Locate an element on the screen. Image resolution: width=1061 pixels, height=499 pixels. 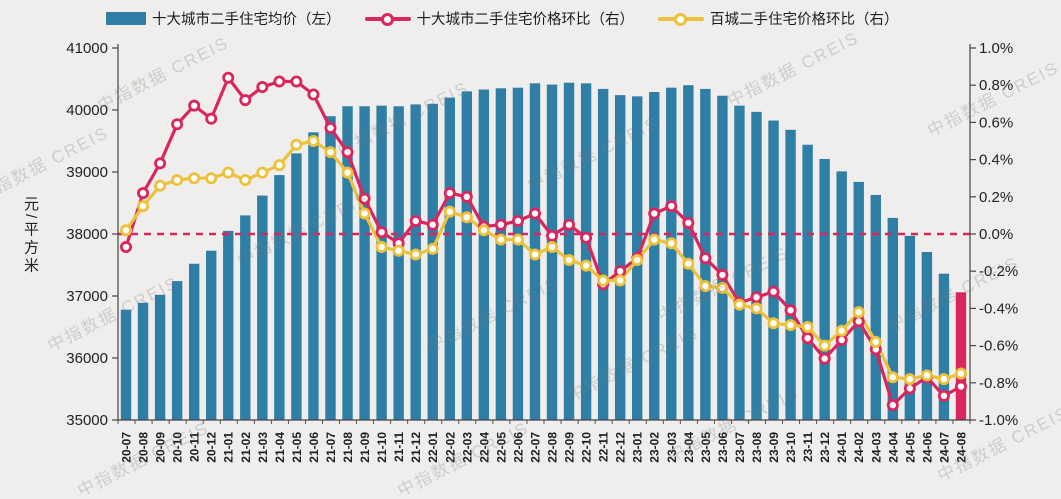
x-tick-label-21-04: 21-04 is located at coordinates (280, 447).